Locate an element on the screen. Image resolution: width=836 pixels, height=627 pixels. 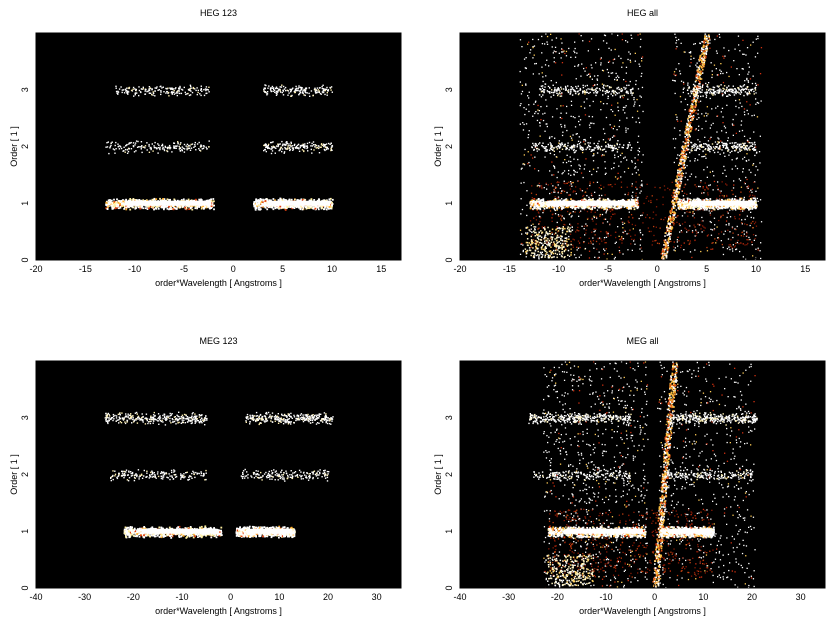
panel-title: HEG all is located at coordinates (642, 13).